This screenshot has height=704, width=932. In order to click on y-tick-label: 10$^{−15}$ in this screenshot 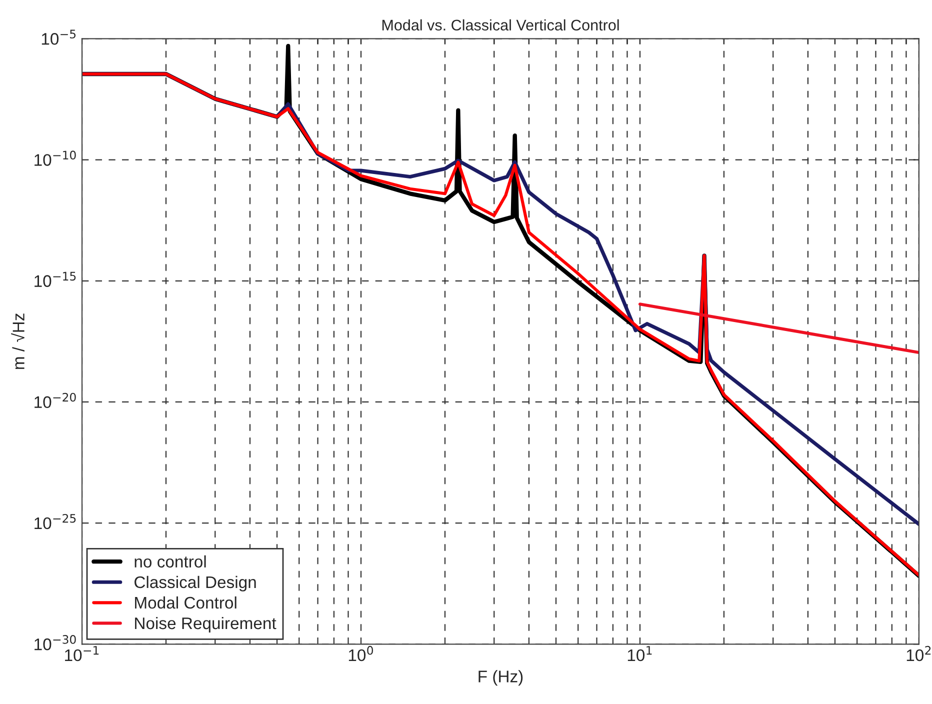, I will do `click(55, 279)`.